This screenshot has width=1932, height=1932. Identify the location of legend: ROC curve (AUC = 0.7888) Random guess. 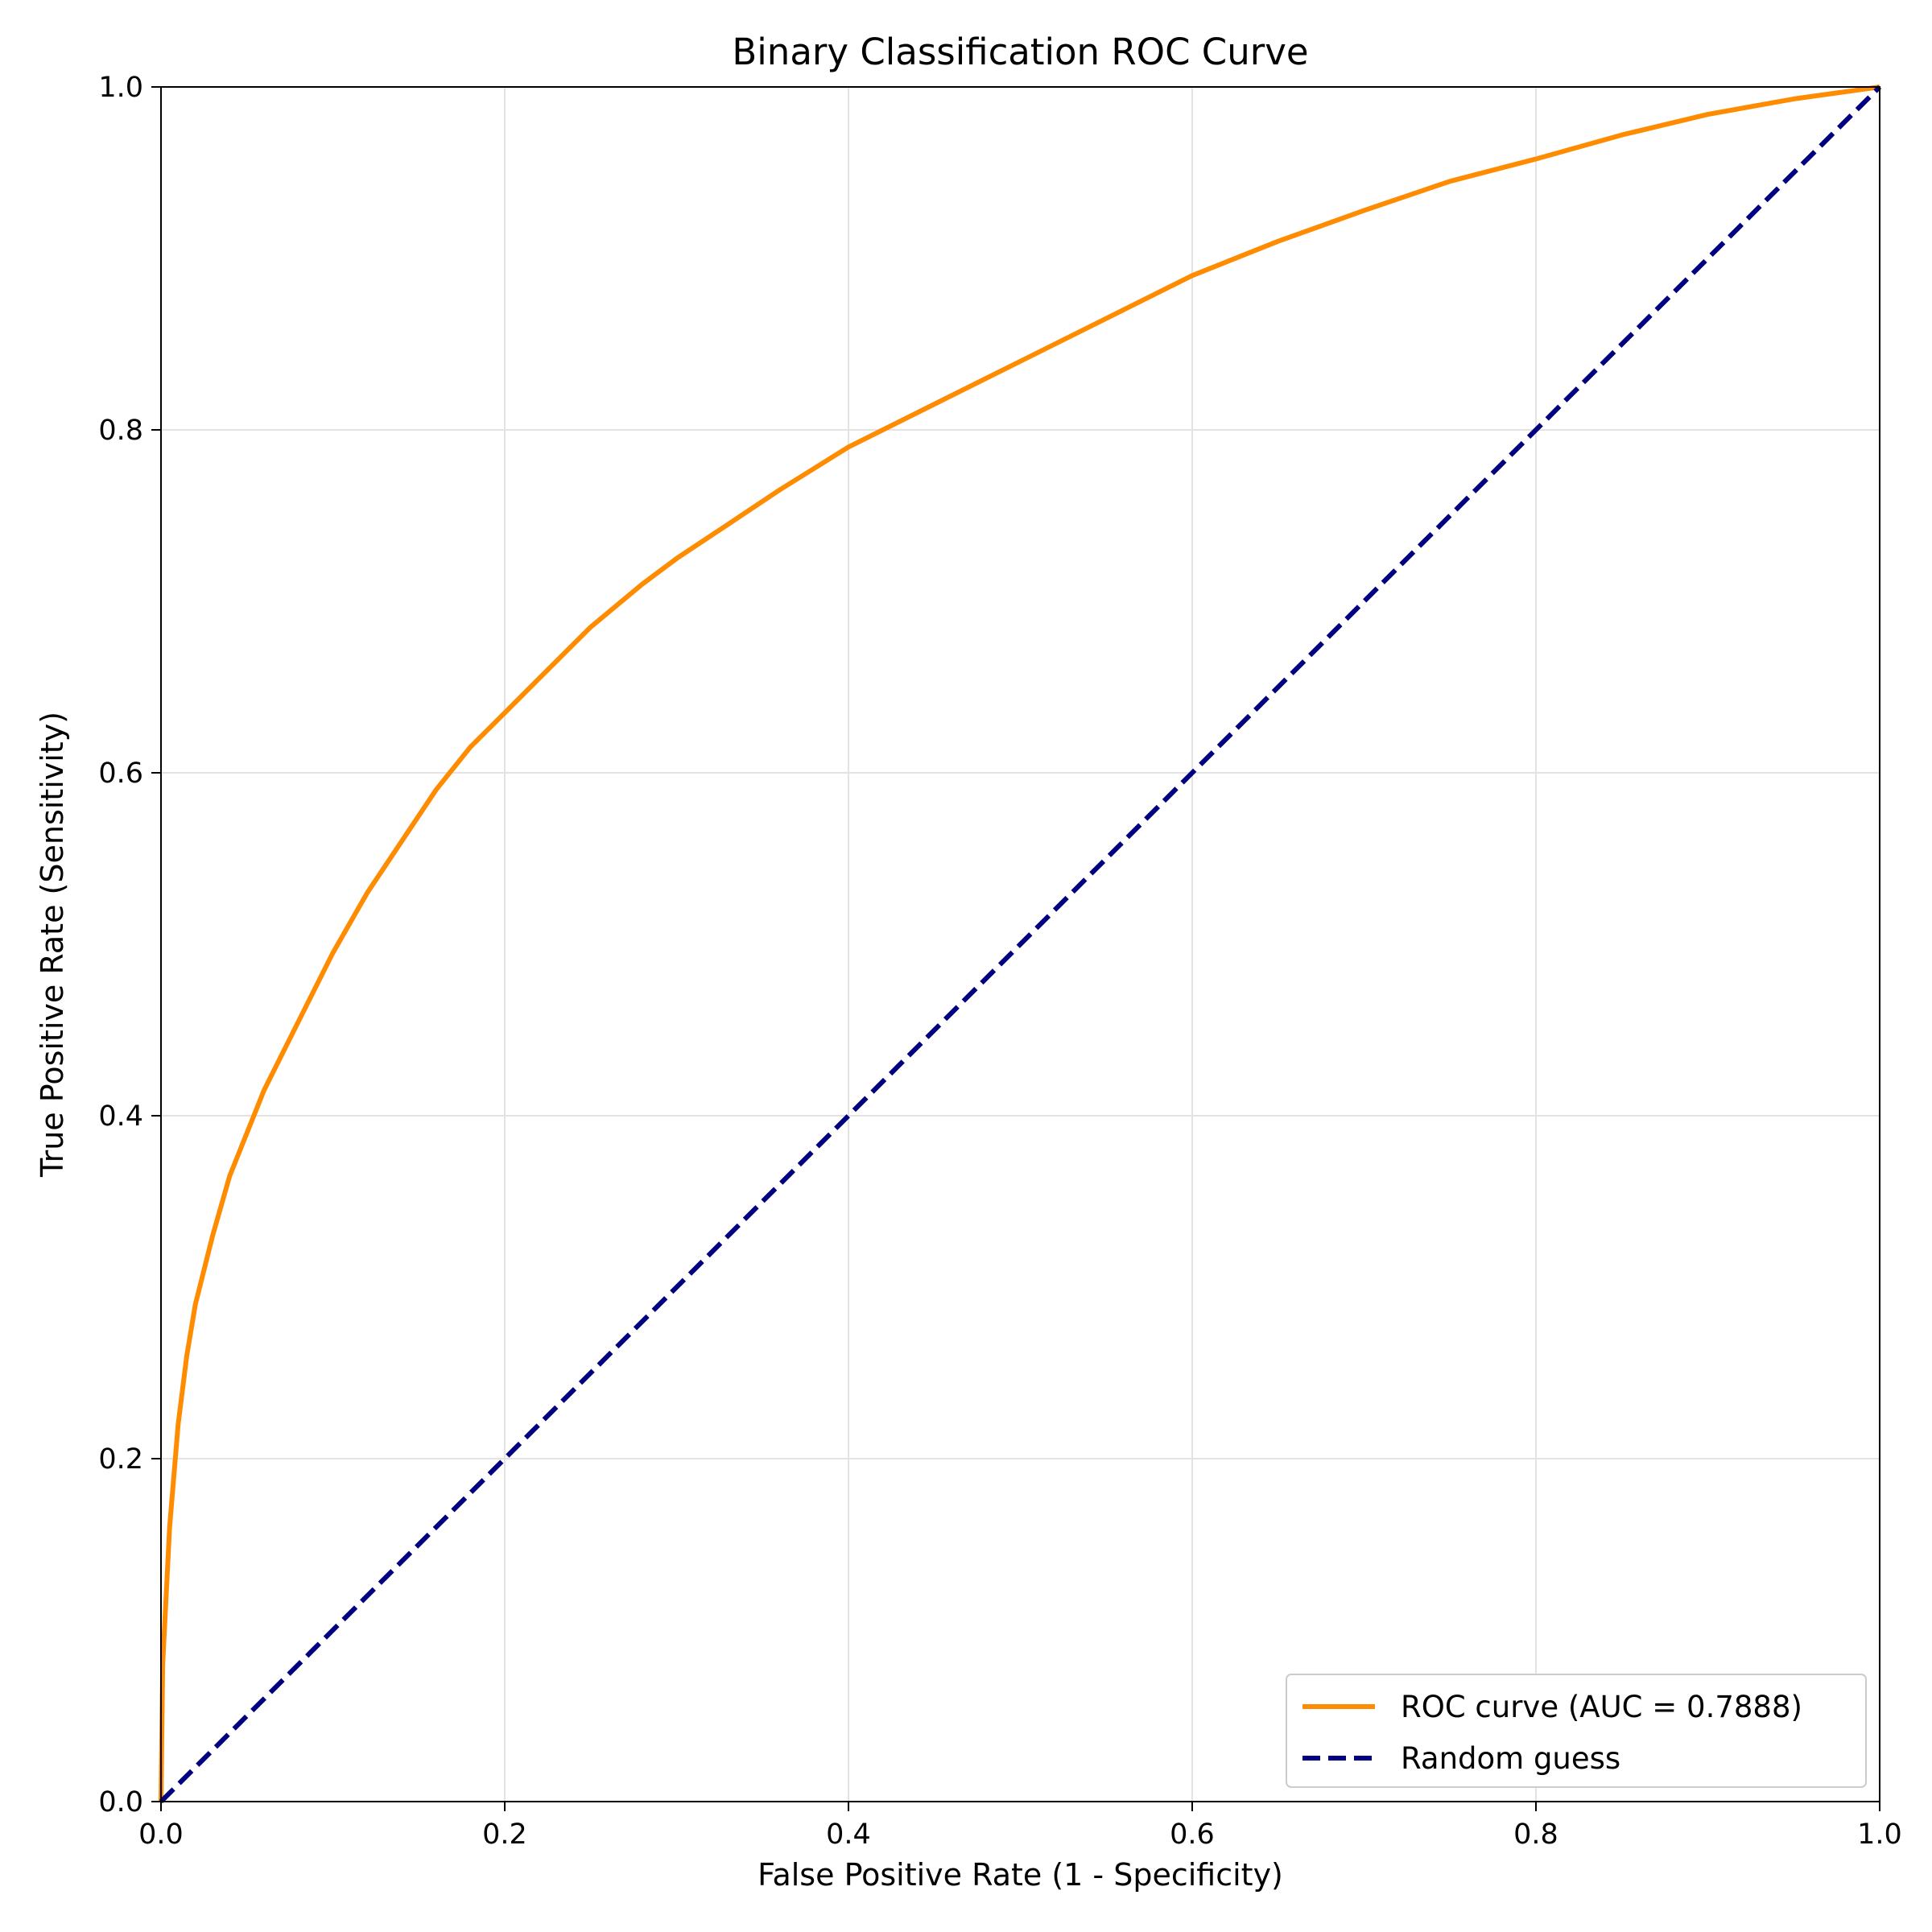
(1576, 1731).